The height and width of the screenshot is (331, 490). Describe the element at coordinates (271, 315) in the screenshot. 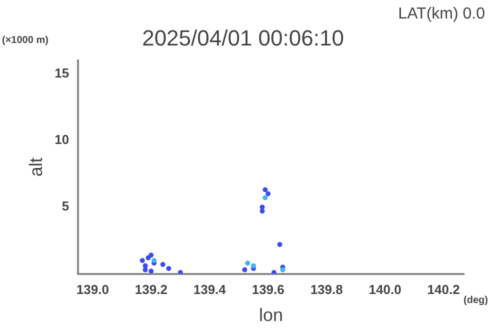

I see `x-axis-title: lon` at that location.